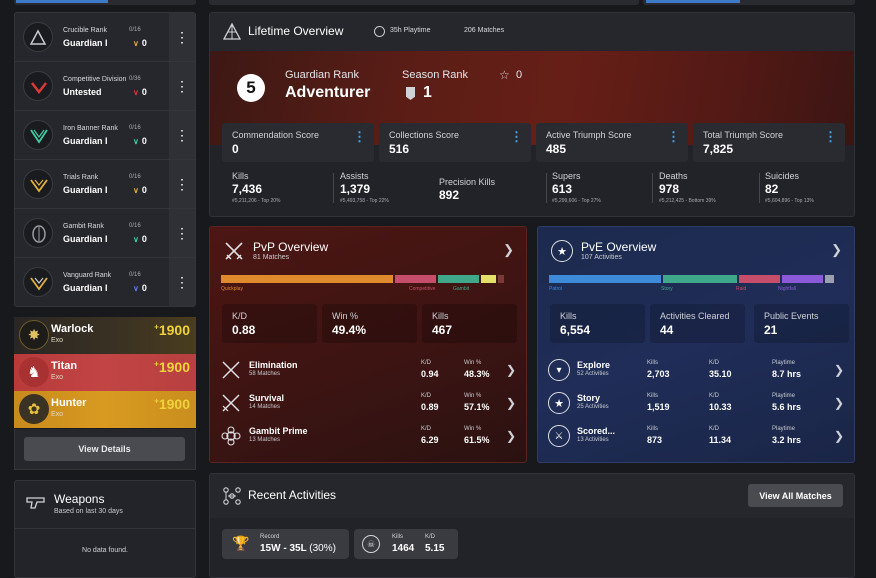  Describe the element at coordinates (769, 142) in the screenshot. I see `total-triumph-score-card: Total Triumph Score 7,825 ⋮` at that location.